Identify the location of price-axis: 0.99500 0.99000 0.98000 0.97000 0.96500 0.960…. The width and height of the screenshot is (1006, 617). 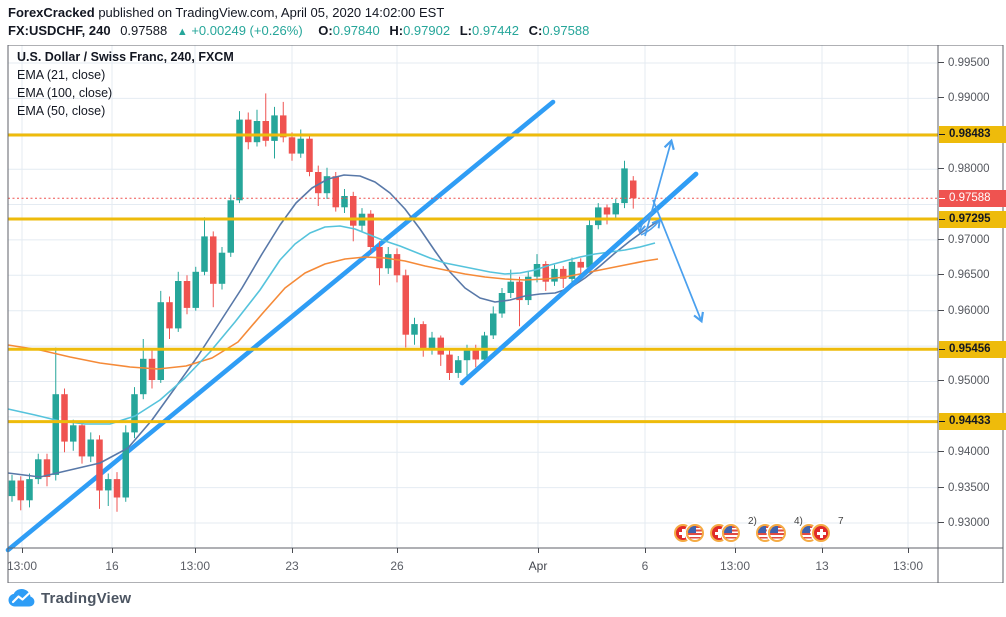
(972, 296).